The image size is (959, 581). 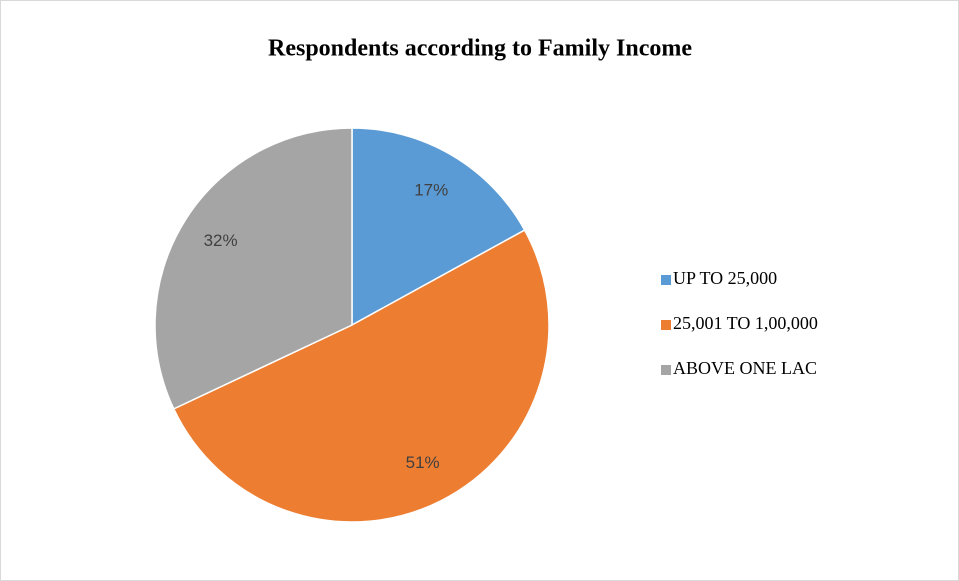 I want to click on legend-label: ABOVE ONE LAC, so click(x=745, y=368).